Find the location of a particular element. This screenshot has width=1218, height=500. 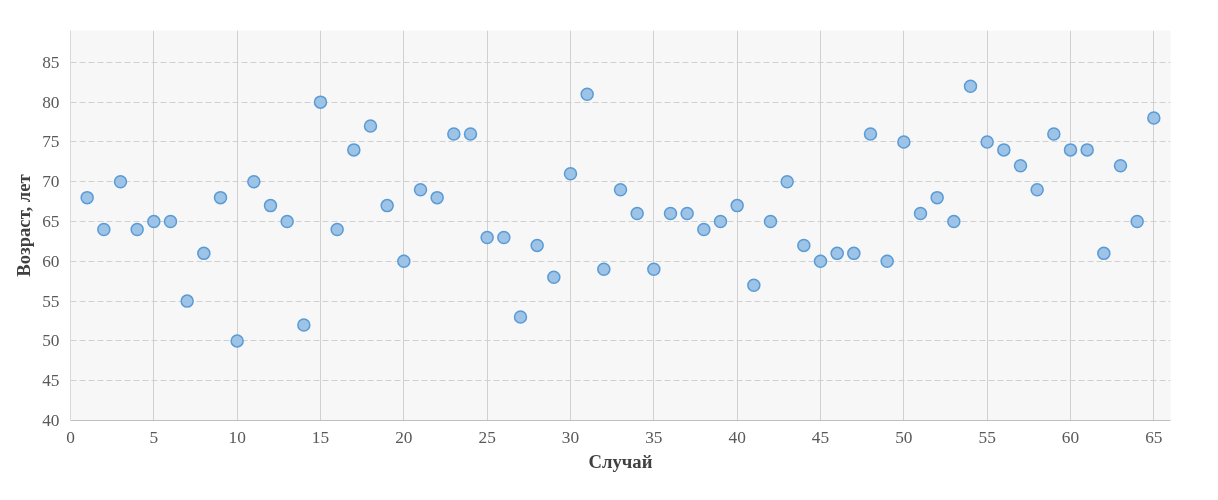

x-tick-label: 35 is located at coordinates (654, 437).